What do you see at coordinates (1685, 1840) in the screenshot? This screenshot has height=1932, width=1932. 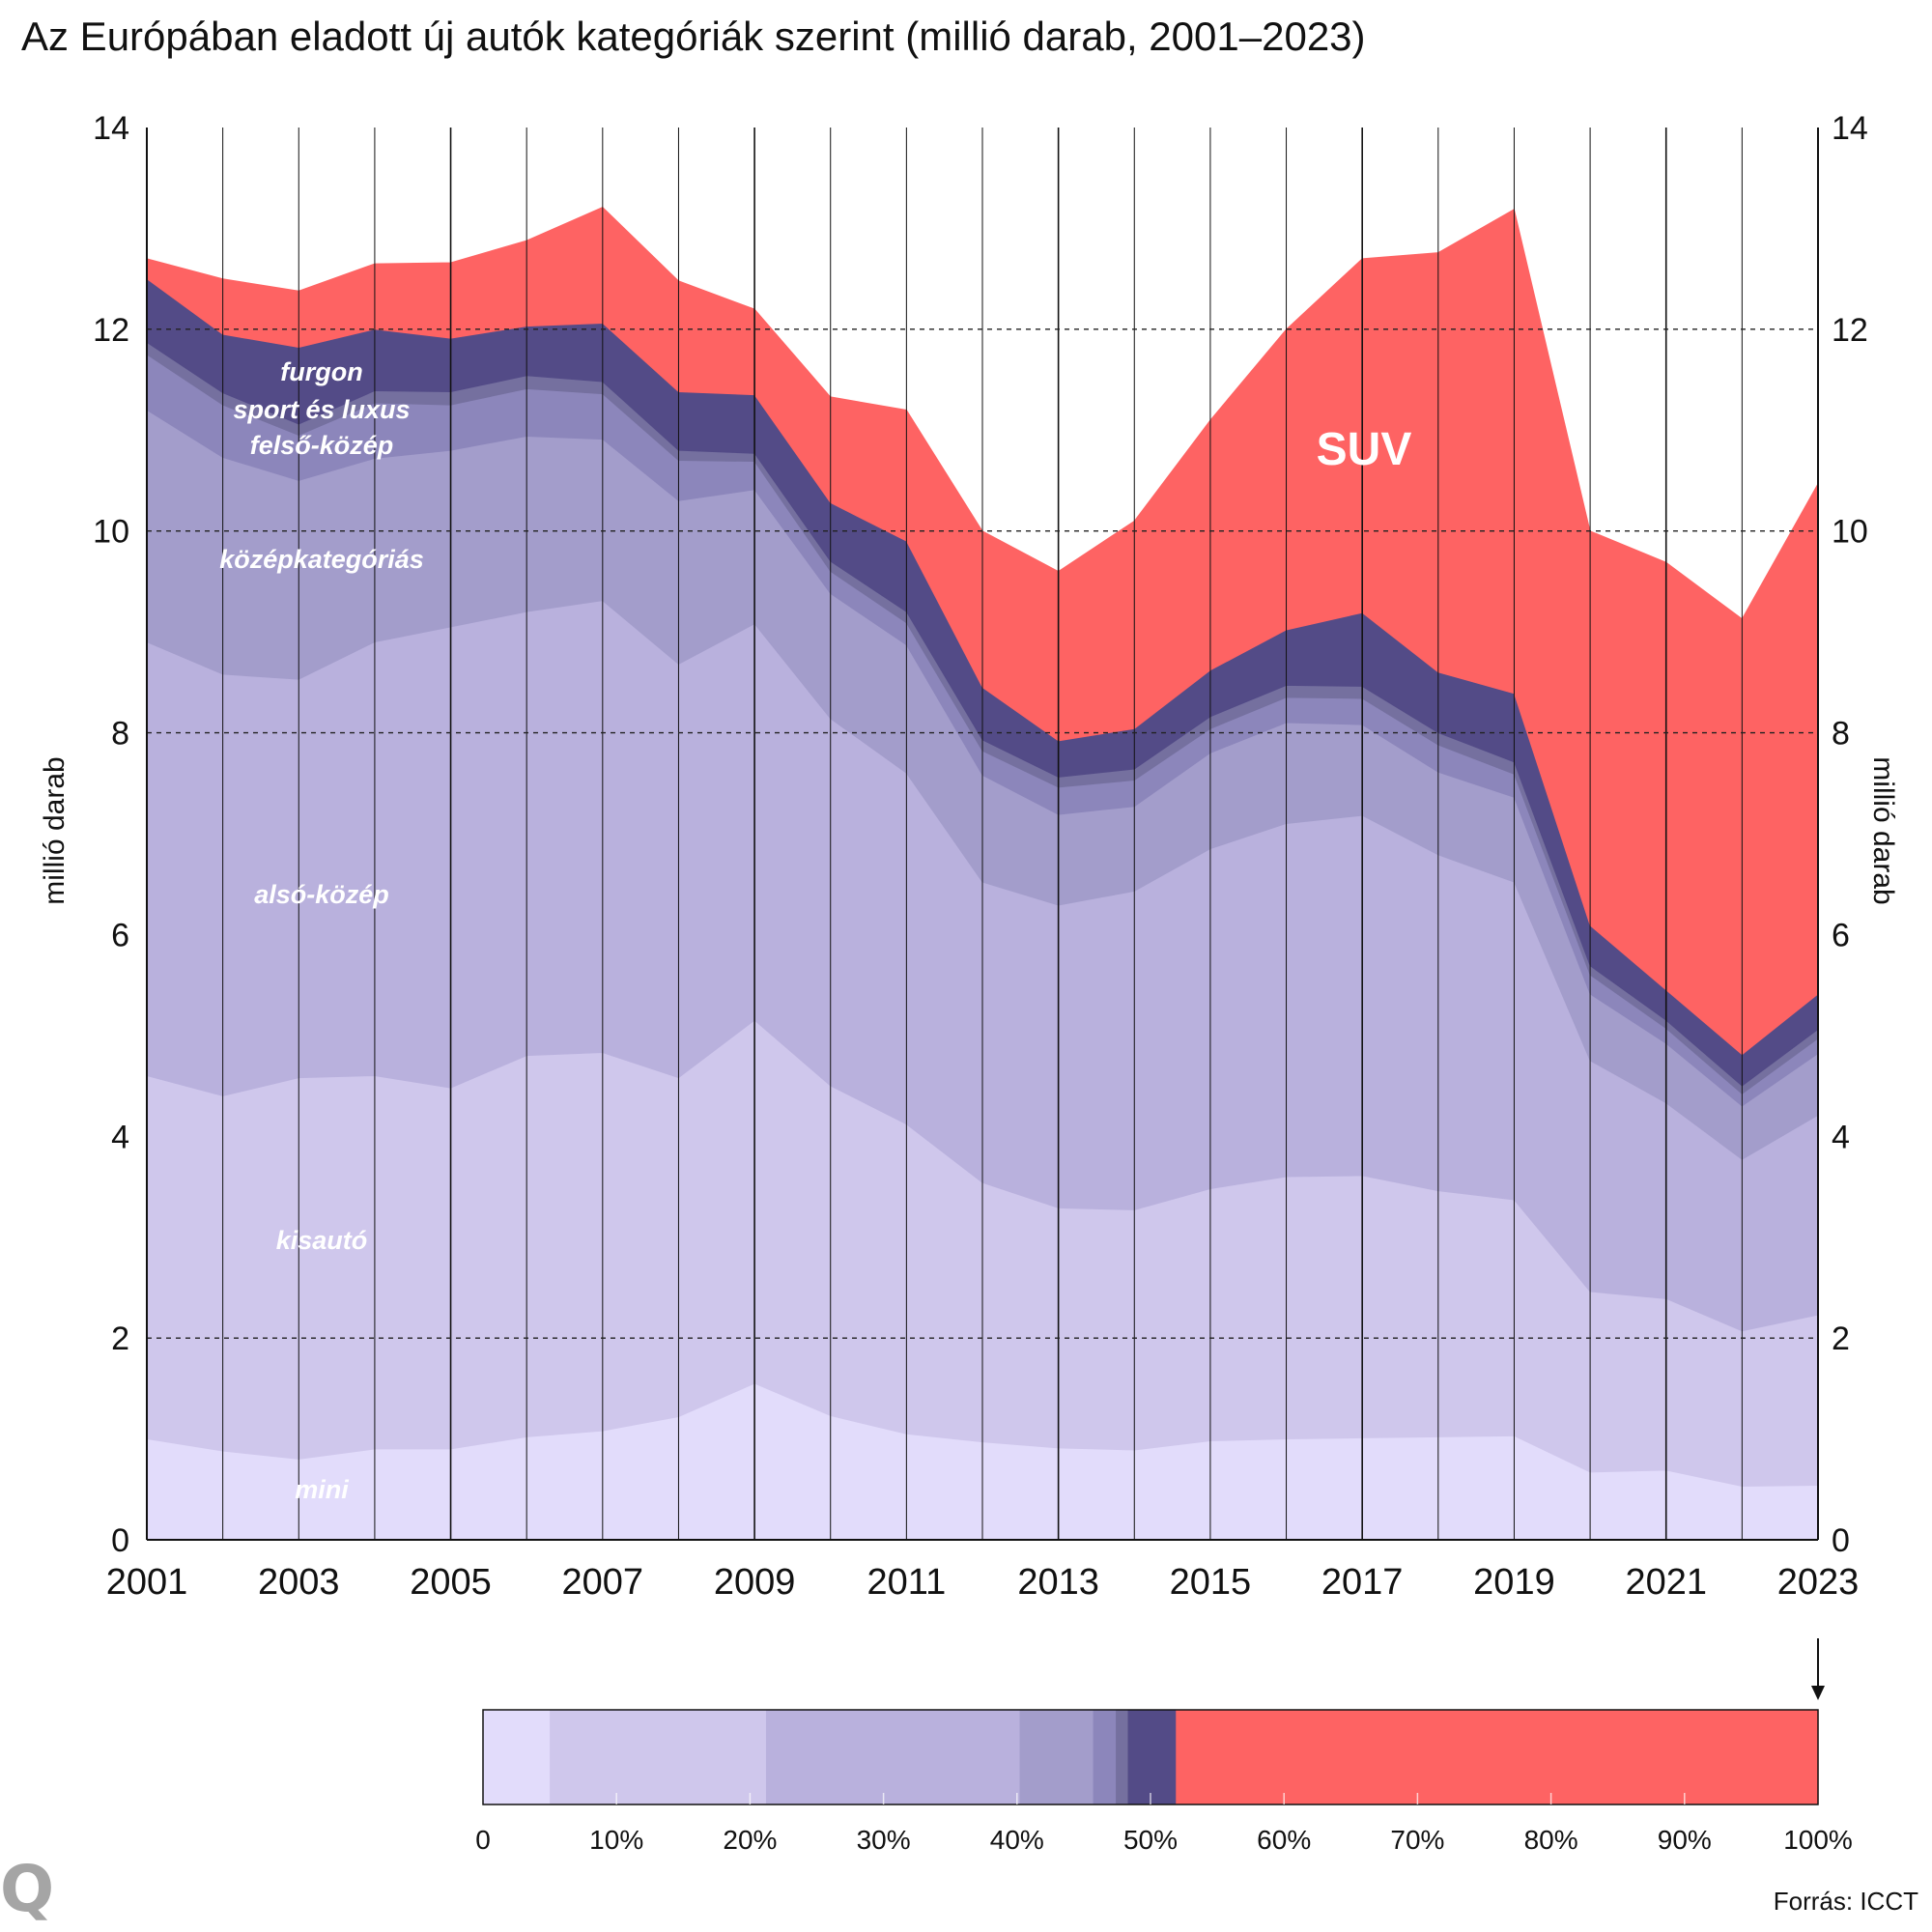 I see `share-tick-90: 90%` at bounding box center [1685, 1840].